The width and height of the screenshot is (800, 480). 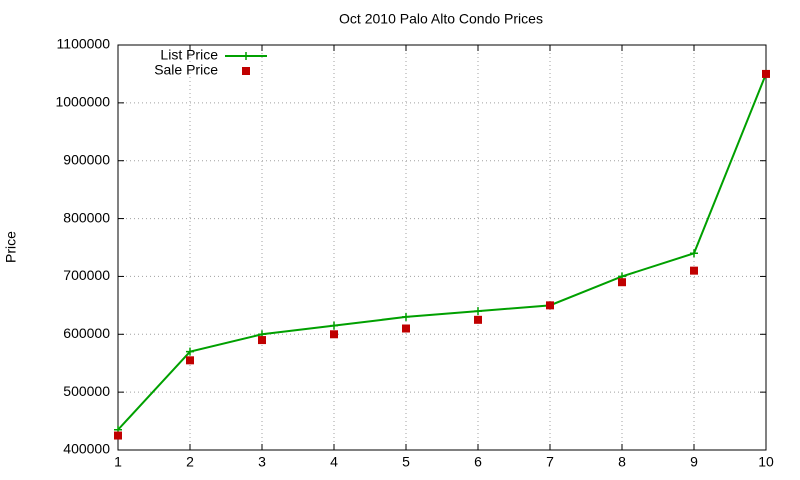 What do you see at coordinates (694, 462) in the screenshot?
I see `x-tick-label: 9` at bounding box center [694, 462].